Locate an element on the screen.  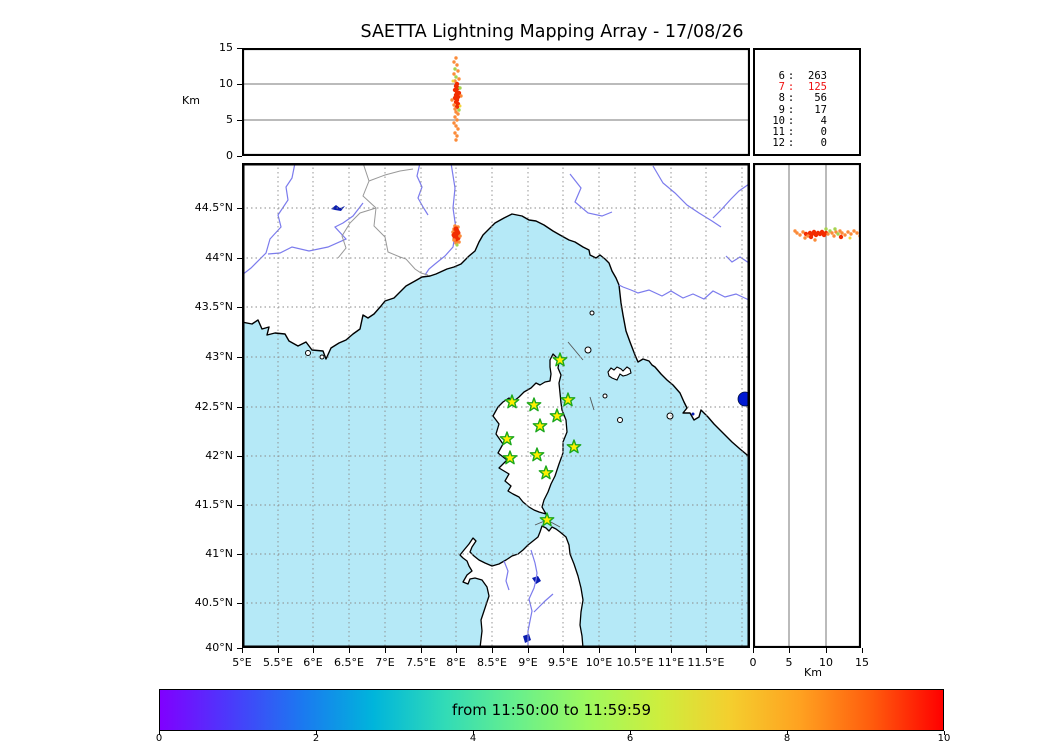
map-markers is located at coordinates (600, 375).